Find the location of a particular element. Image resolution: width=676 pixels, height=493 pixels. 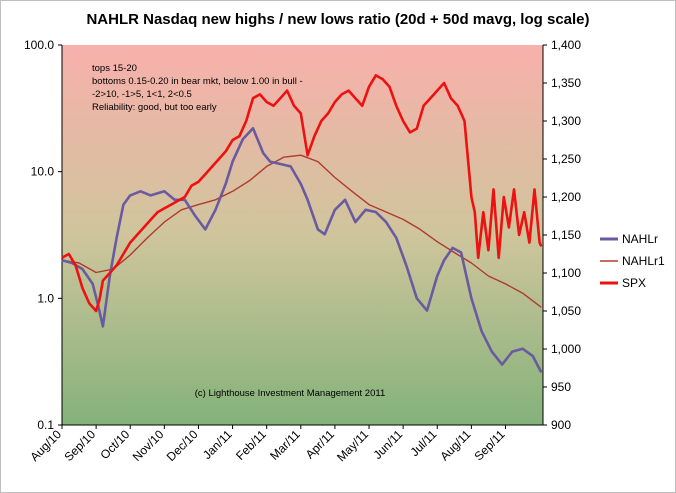

left-tick-label: 0.1 is located at coordinates (45, 425).